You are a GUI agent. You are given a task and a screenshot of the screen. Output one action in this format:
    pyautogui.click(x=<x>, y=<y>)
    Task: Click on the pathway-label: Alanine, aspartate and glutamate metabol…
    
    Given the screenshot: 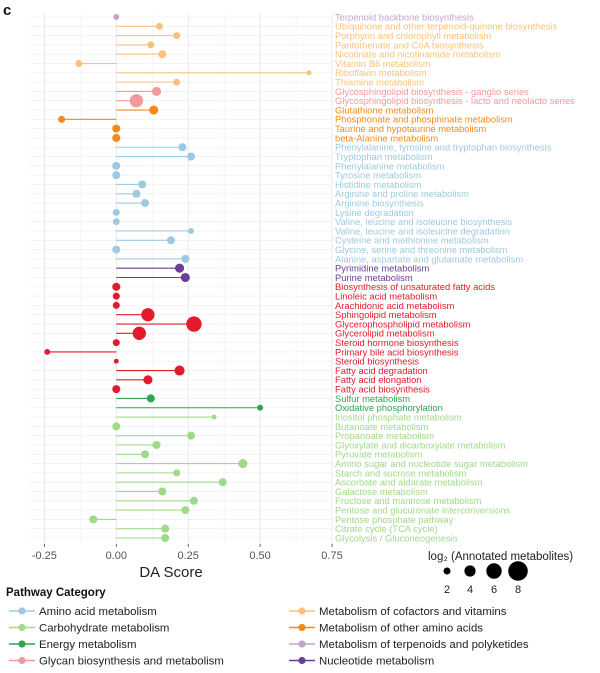 What is the action you would take?
    pyautogui.click(x=429, y=258)
    